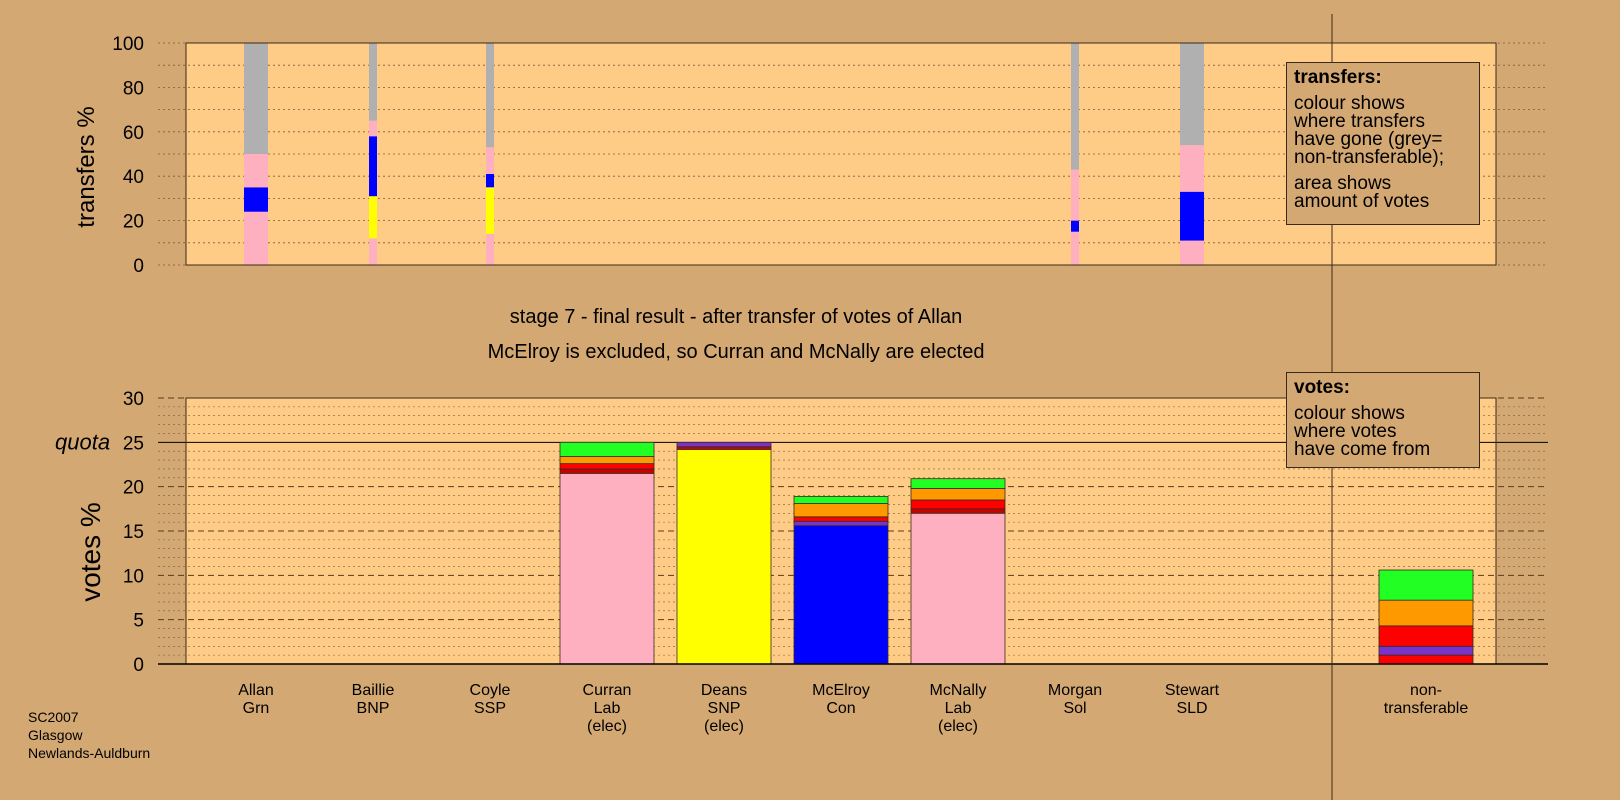  Describe the element at coordinates (1349, 413) in the screenshot. I see `votes-legend-line: colour shows` at that location.